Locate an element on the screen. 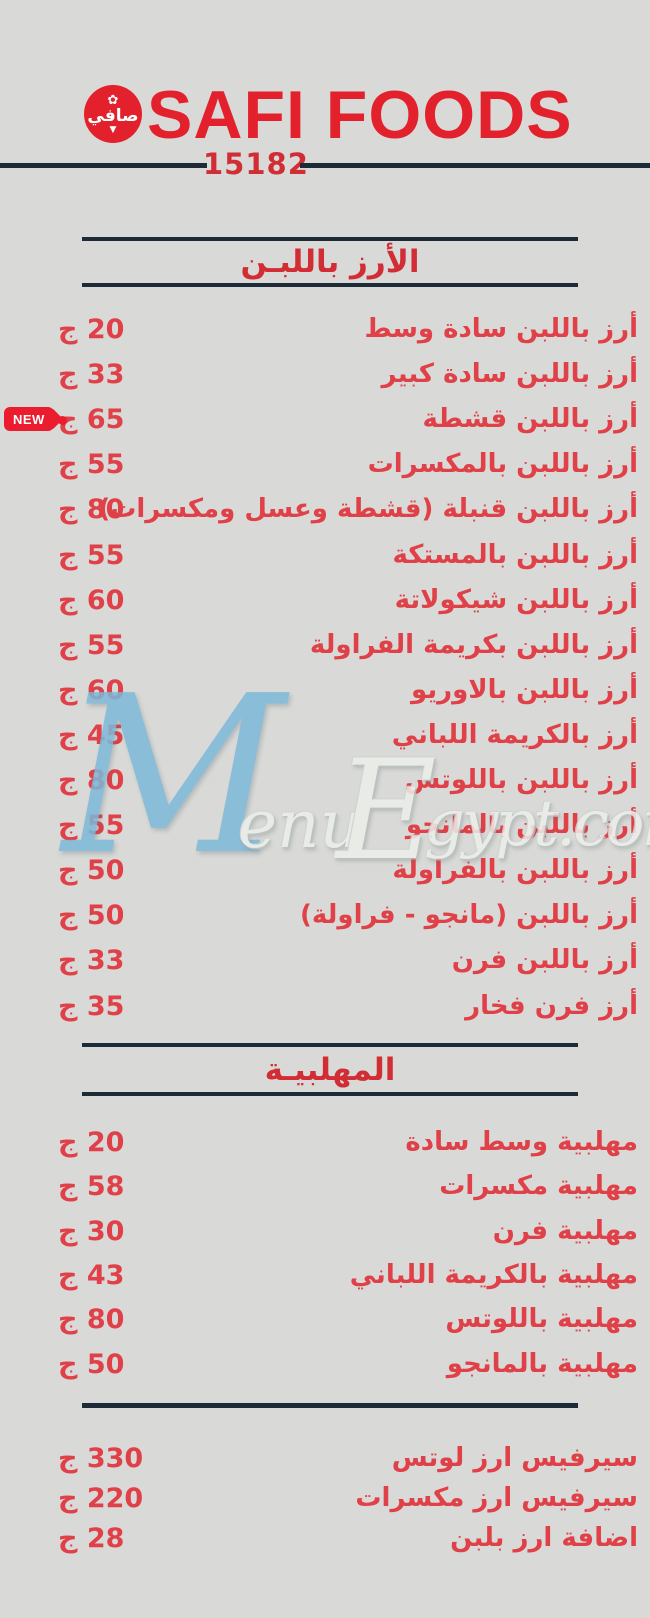  item-price: 28 ج is located at coordinates (91, 1538).